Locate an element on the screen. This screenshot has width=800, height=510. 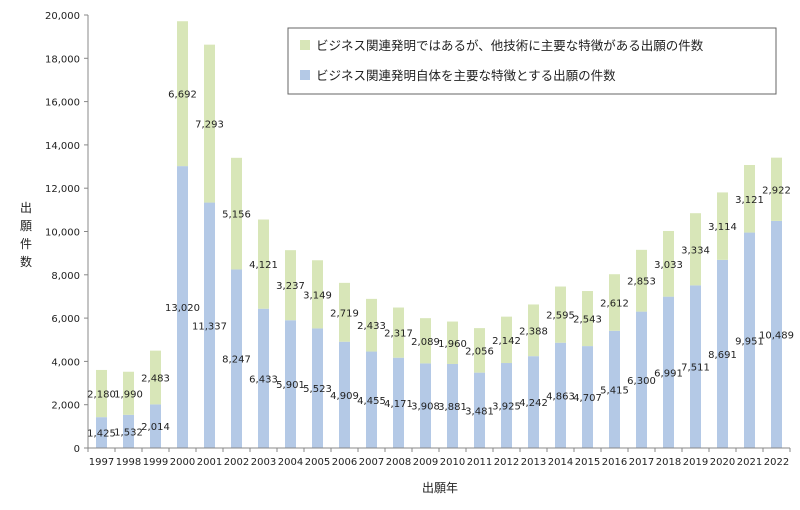
data-label: 2,142 is located at coordinates (506, 341).